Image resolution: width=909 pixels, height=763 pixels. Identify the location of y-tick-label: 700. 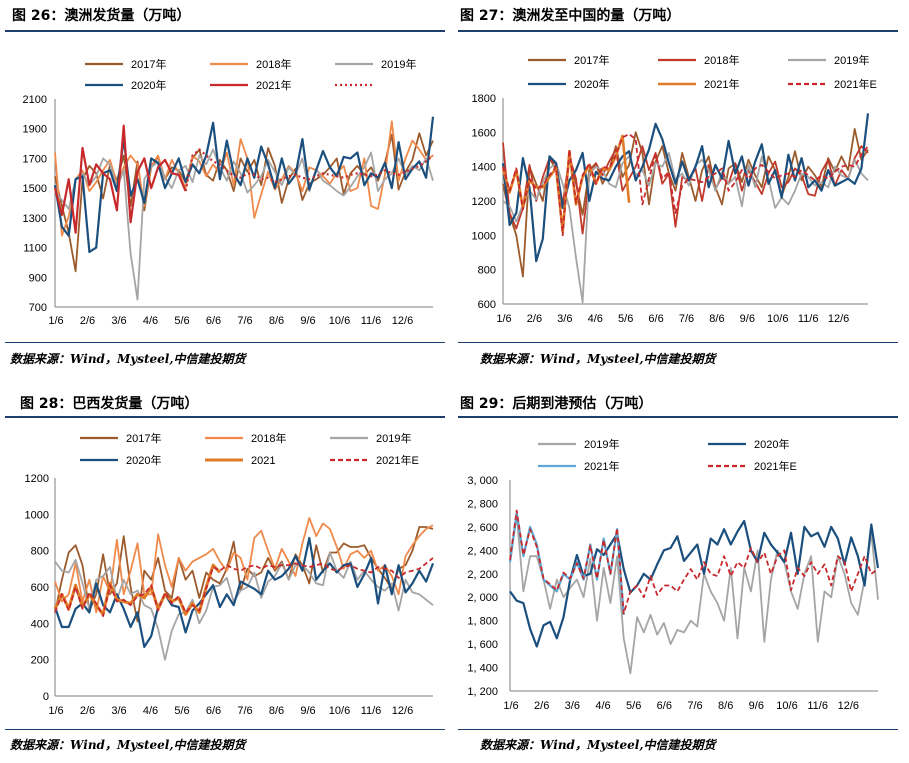
(38, 308).